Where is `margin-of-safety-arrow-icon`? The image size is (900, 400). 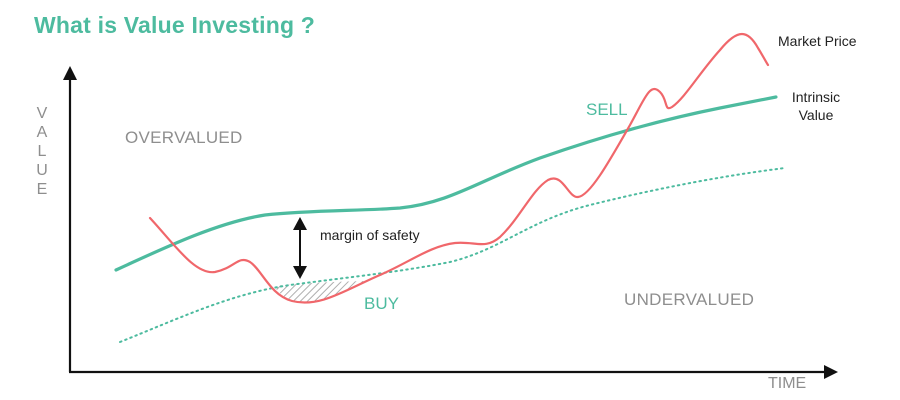 margin-of-safety-arrow-icon is located at coordinates (300, 248).